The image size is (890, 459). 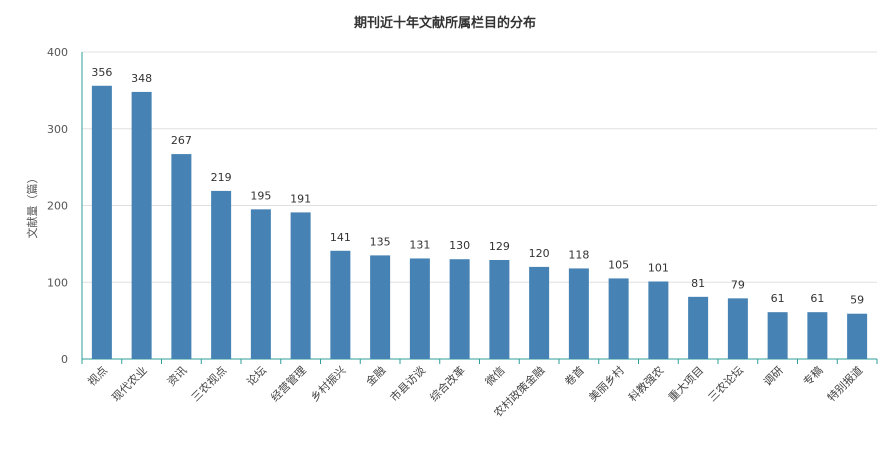 What do you see at coordinates (738, 284) in the screenshot?
I see `data-label: 79` at bounding box center [738, 284].